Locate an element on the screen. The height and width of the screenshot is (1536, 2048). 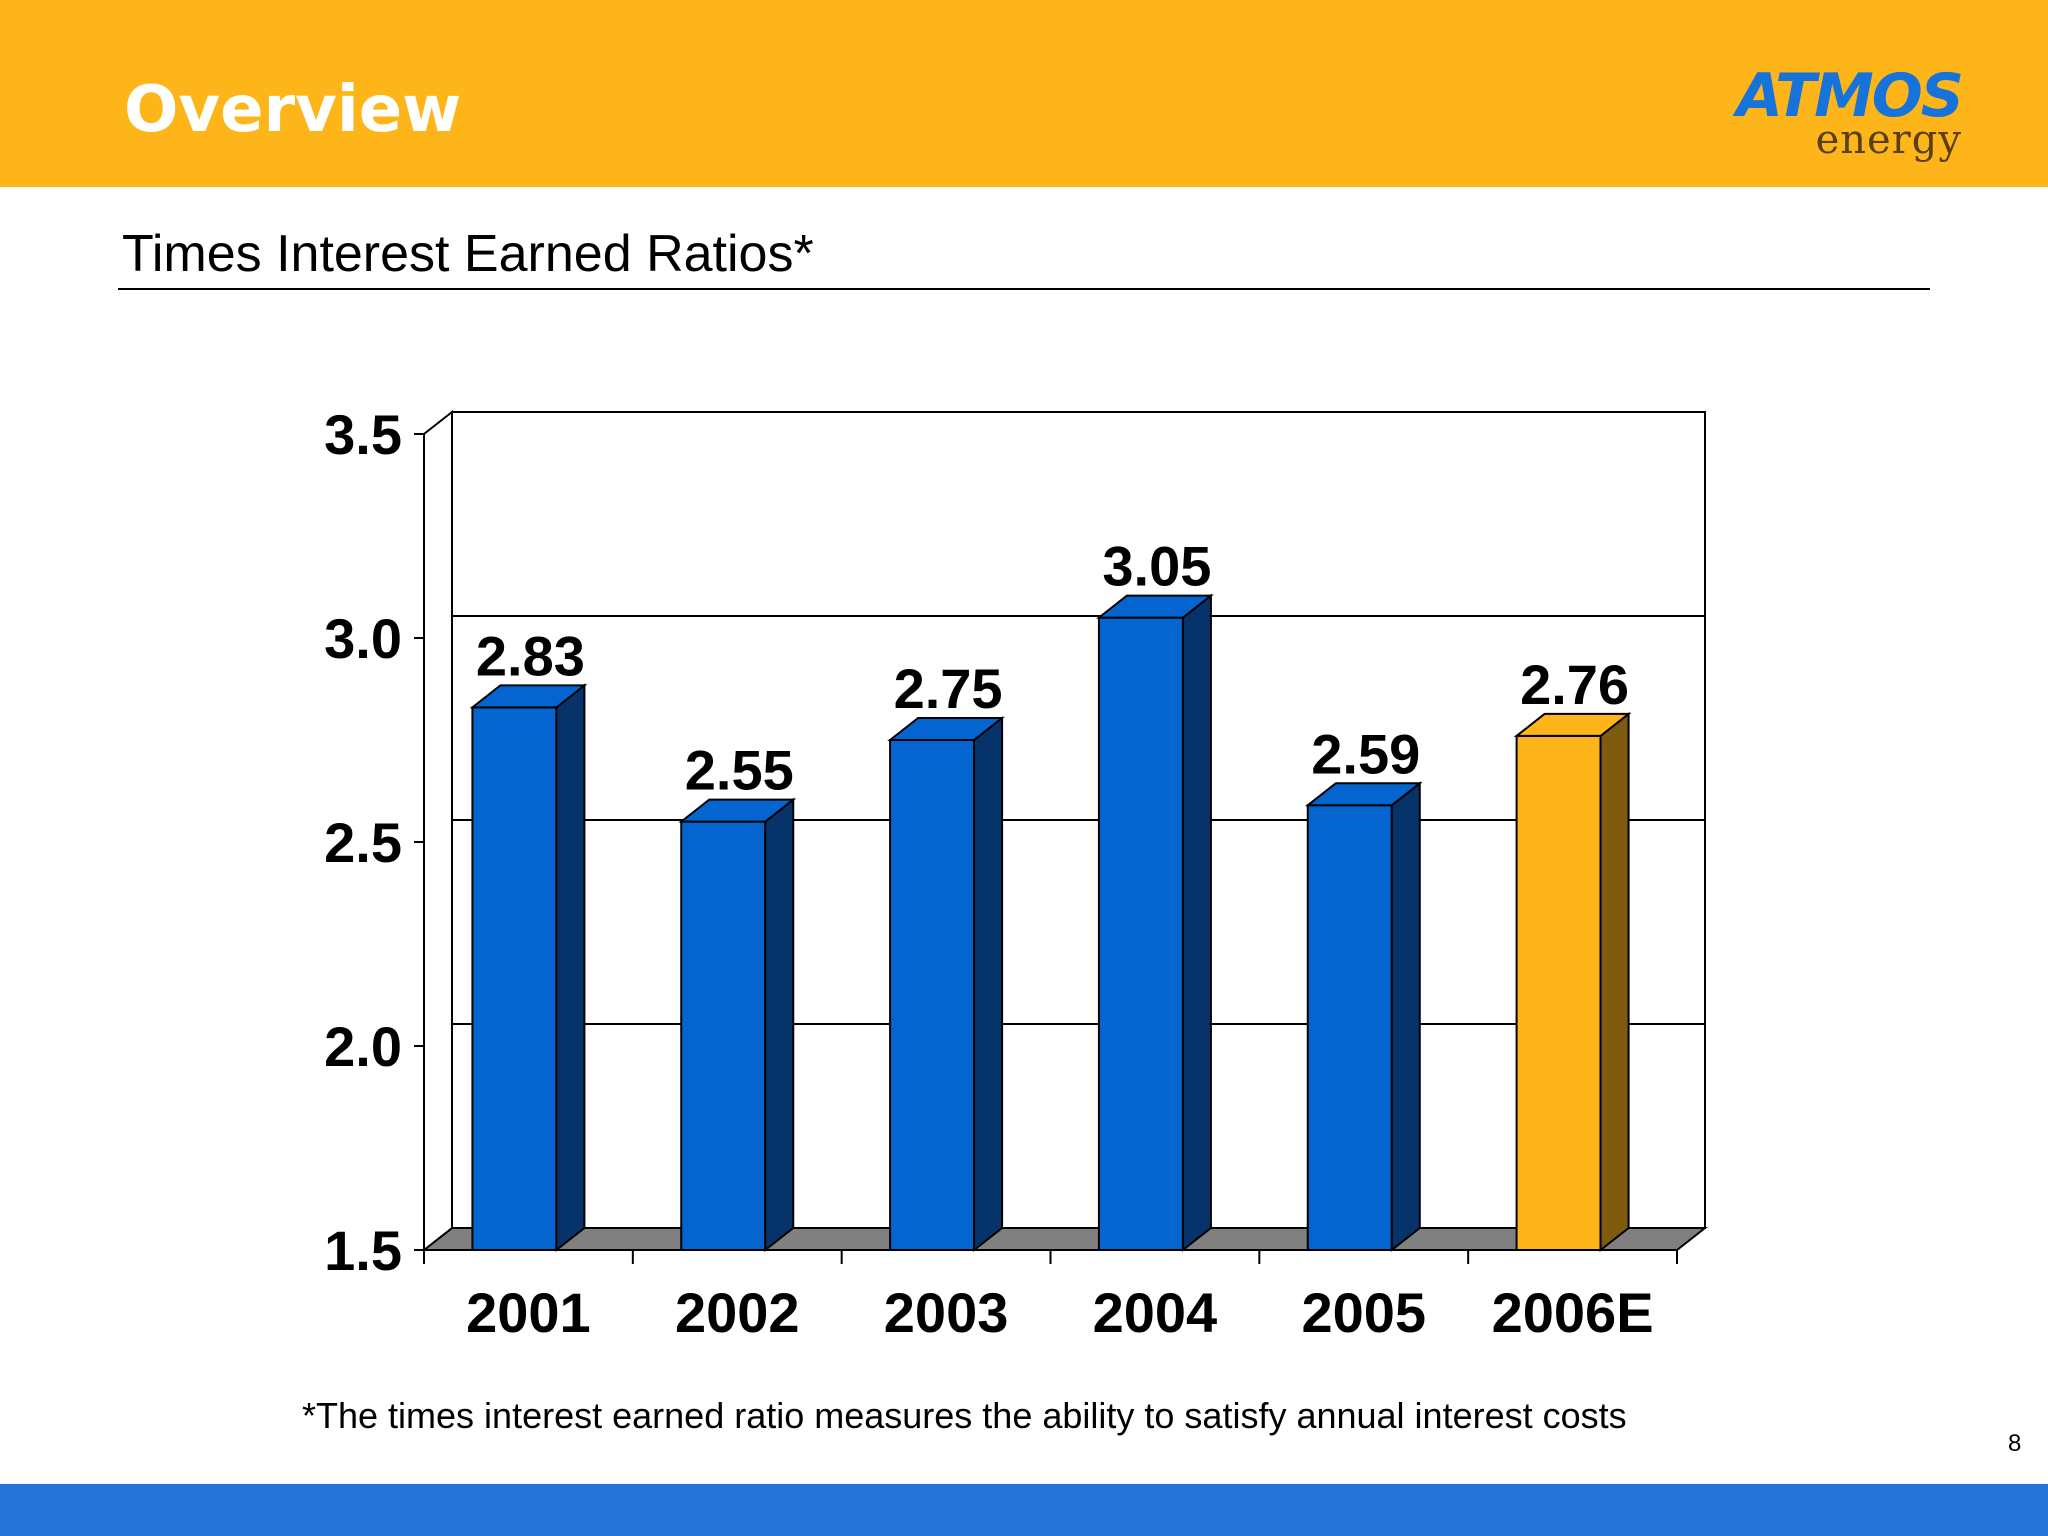
page-number: 8 is located at coordinates (2015, 1443).